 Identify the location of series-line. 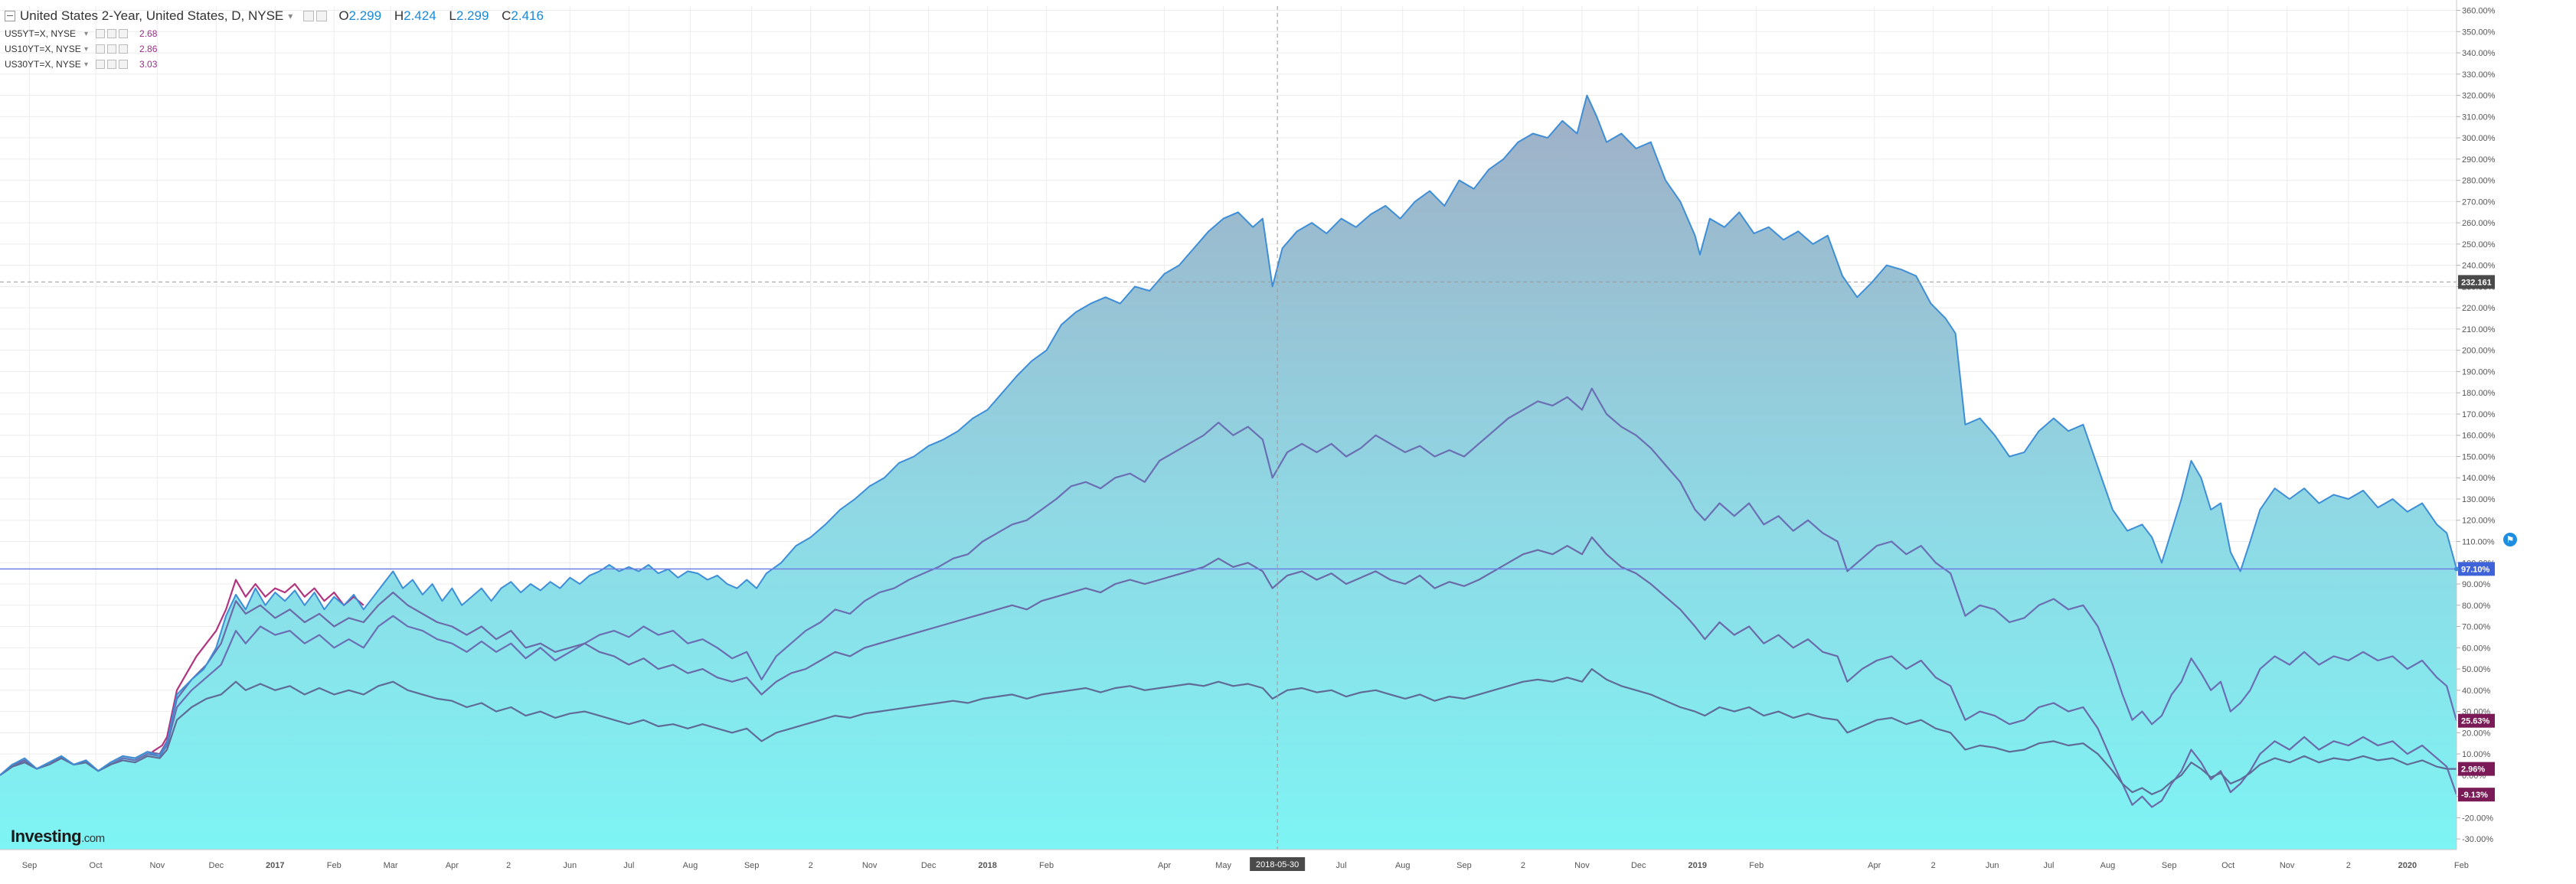
(1228, 731).